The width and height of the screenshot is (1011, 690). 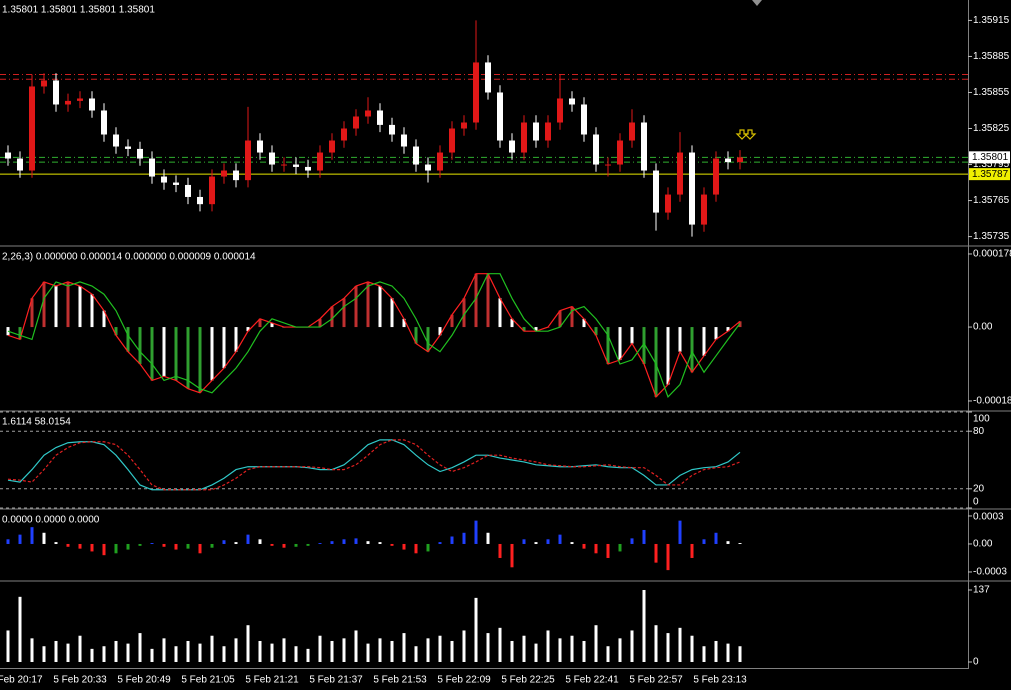 I want to click on y-tick-label: -0.00018, so click(x=992, y=401).